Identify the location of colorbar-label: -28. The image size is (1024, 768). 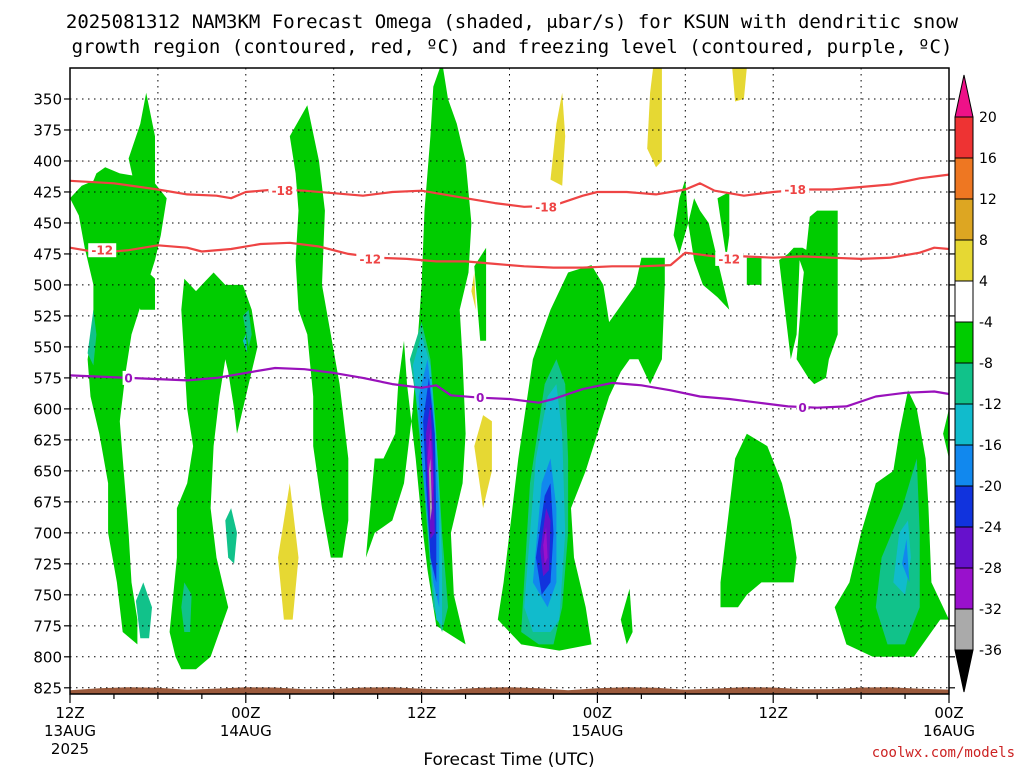
(990, 569).